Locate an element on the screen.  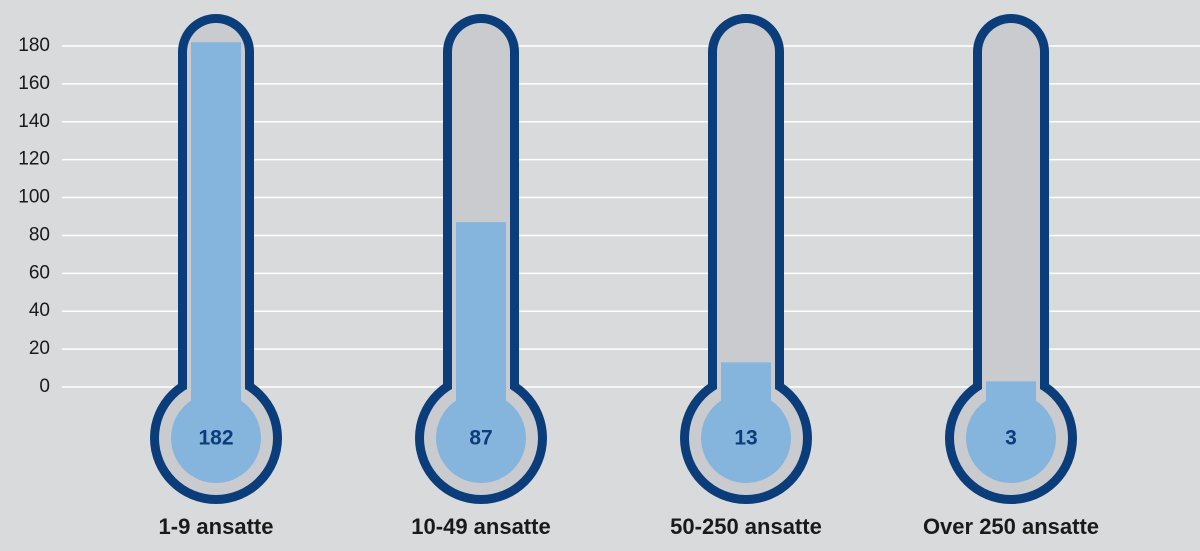
value-label: 182 is located at coordinates (215, 438).